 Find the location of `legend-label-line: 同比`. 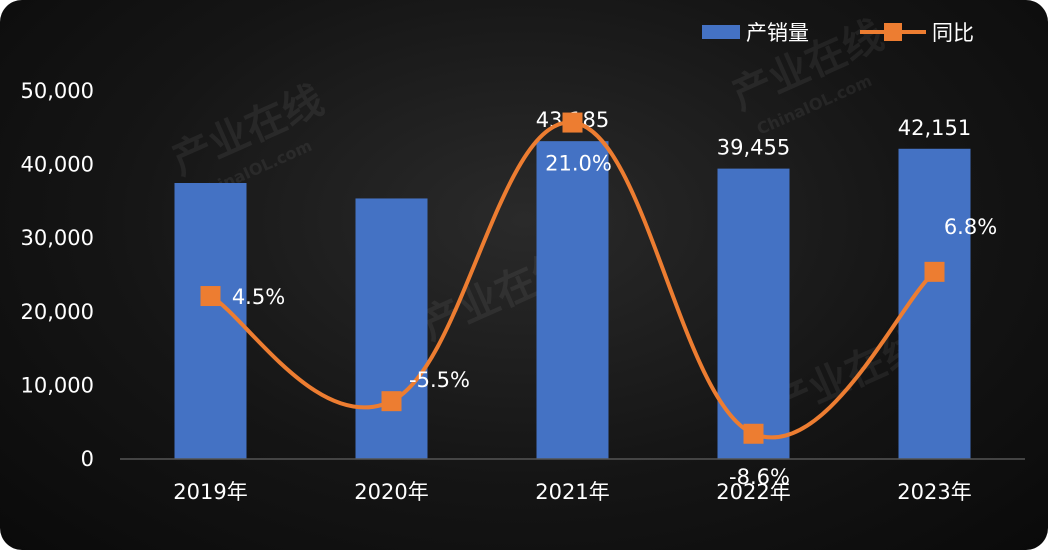

legend-label-line: 同比 is located at coordinates (953, 33).